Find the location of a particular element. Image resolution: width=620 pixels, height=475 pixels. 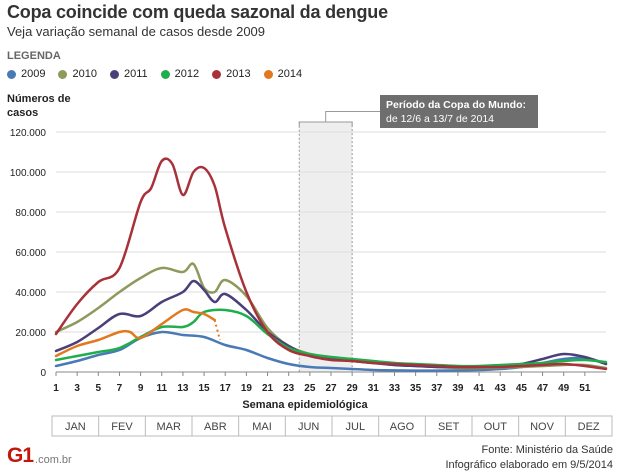

x-tick-label: 25 is located at coordinates (310, 388).